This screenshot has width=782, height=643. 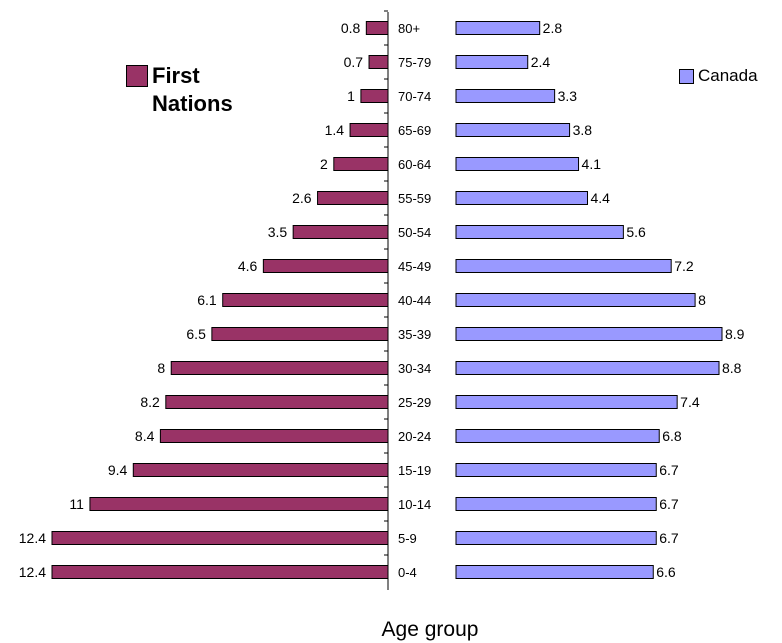 What do you see at coordinates (150, 402) in the screenshot?
I see `value-label-first-nations-25-29: 8.2` at bounding box center [150, 402].